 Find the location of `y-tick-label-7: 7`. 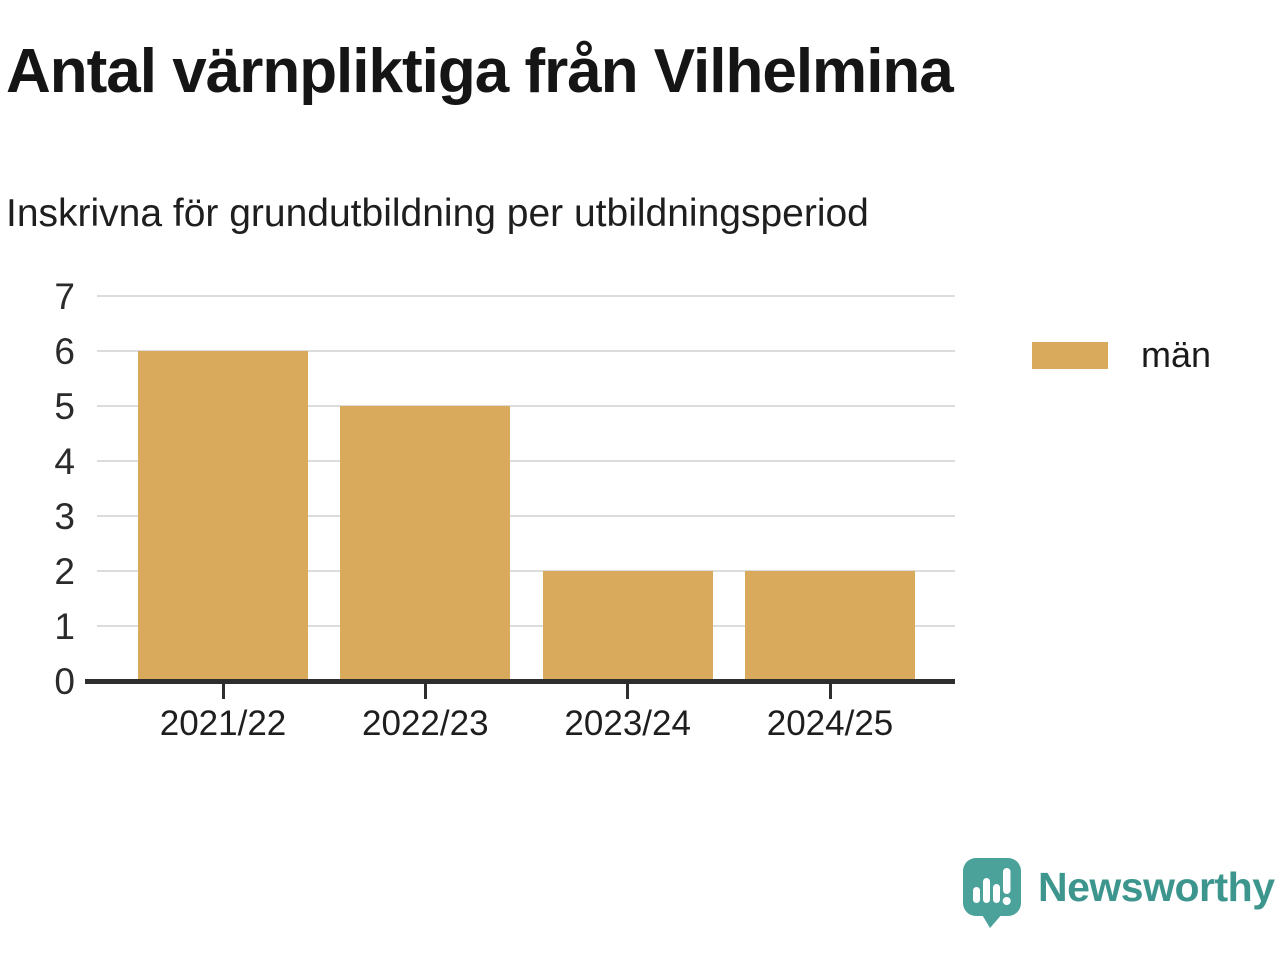

y-tick-label-7: 7 is located at coordinates (64, 296).